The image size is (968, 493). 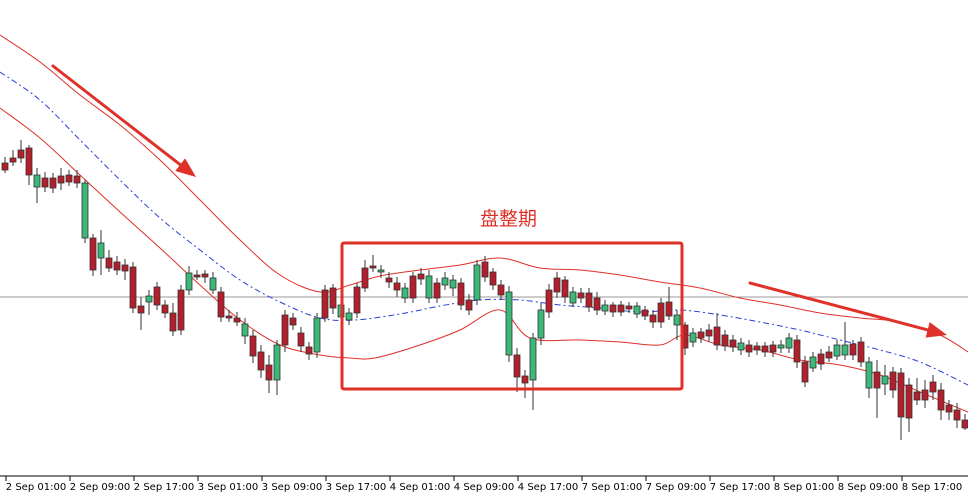 I want to click on x-tick-label: 4 Sep 09:00, so click(x=484, y=487).